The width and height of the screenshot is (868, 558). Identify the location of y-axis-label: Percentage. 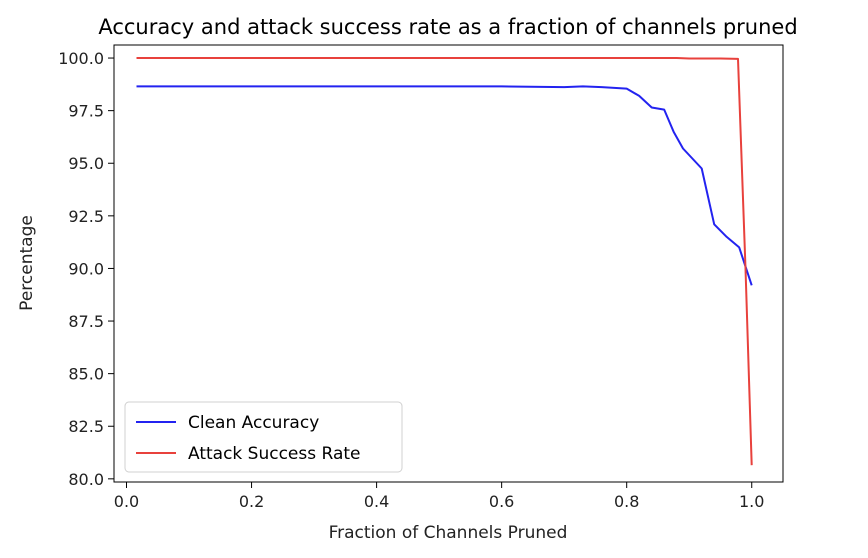
(27, 263).